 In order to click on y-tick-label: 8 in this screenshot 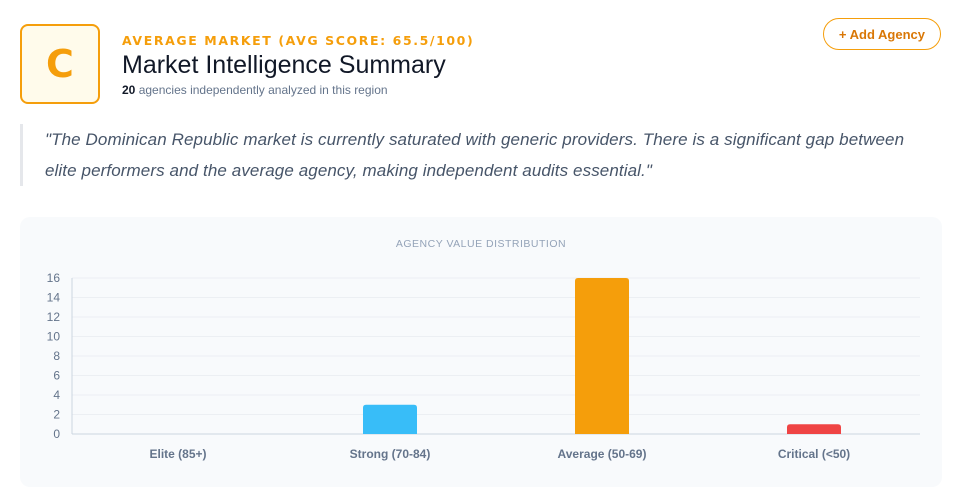, I will do `click(56, 356)`.